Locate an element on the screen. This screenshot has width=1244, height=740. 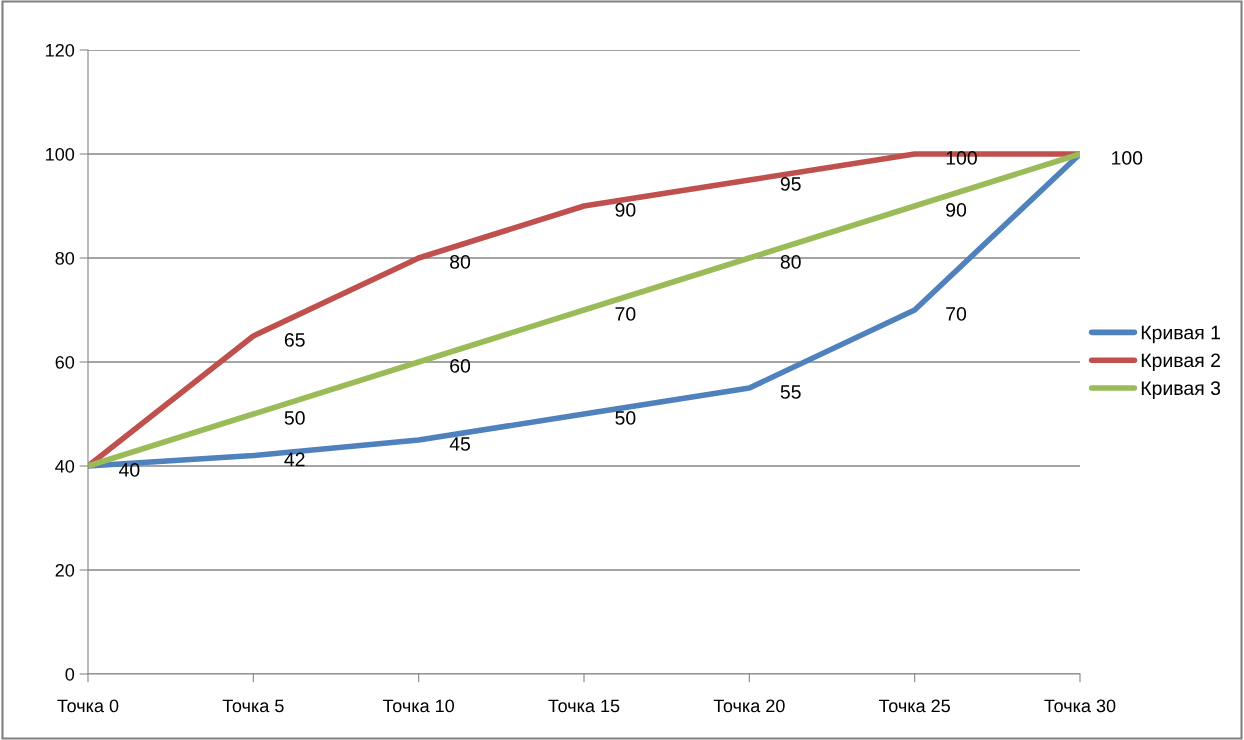
x-tick-label: Точка 15 is located at coordinates (584, 706).